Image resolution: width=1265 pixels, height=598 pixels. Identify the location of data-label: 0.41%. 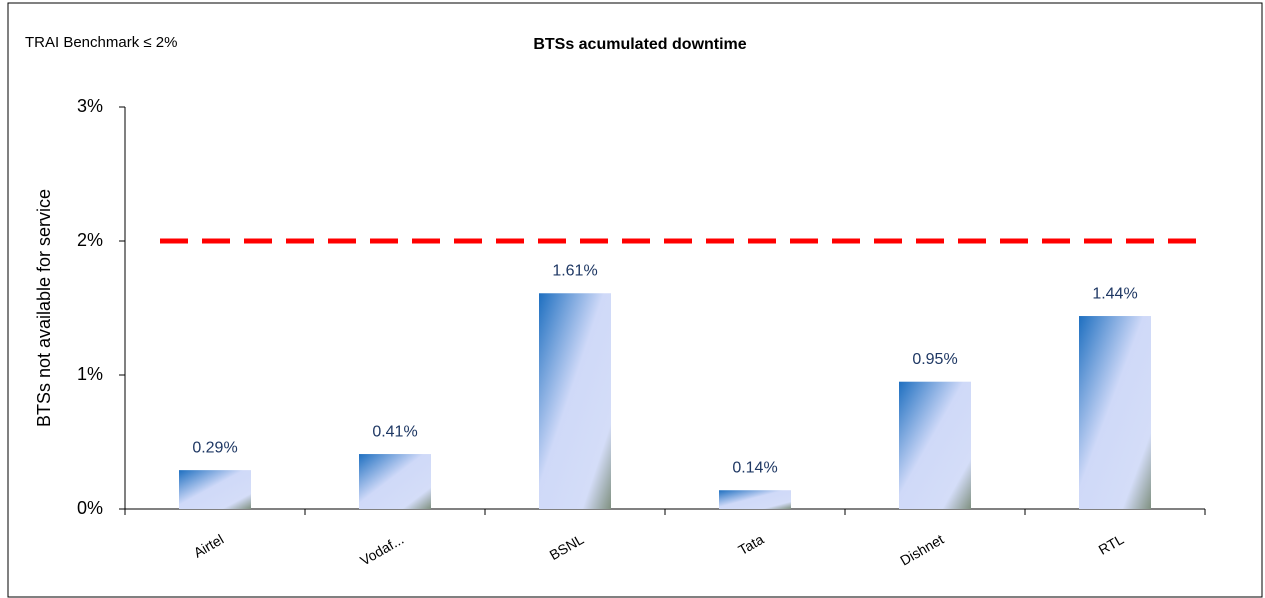
(394, 431).